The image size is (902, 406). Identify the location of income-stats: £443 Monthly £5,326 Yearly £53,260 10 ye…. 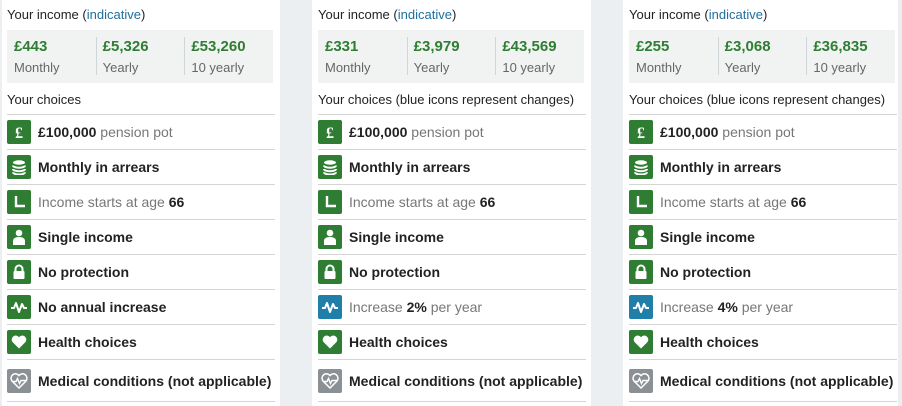
(140, 56).